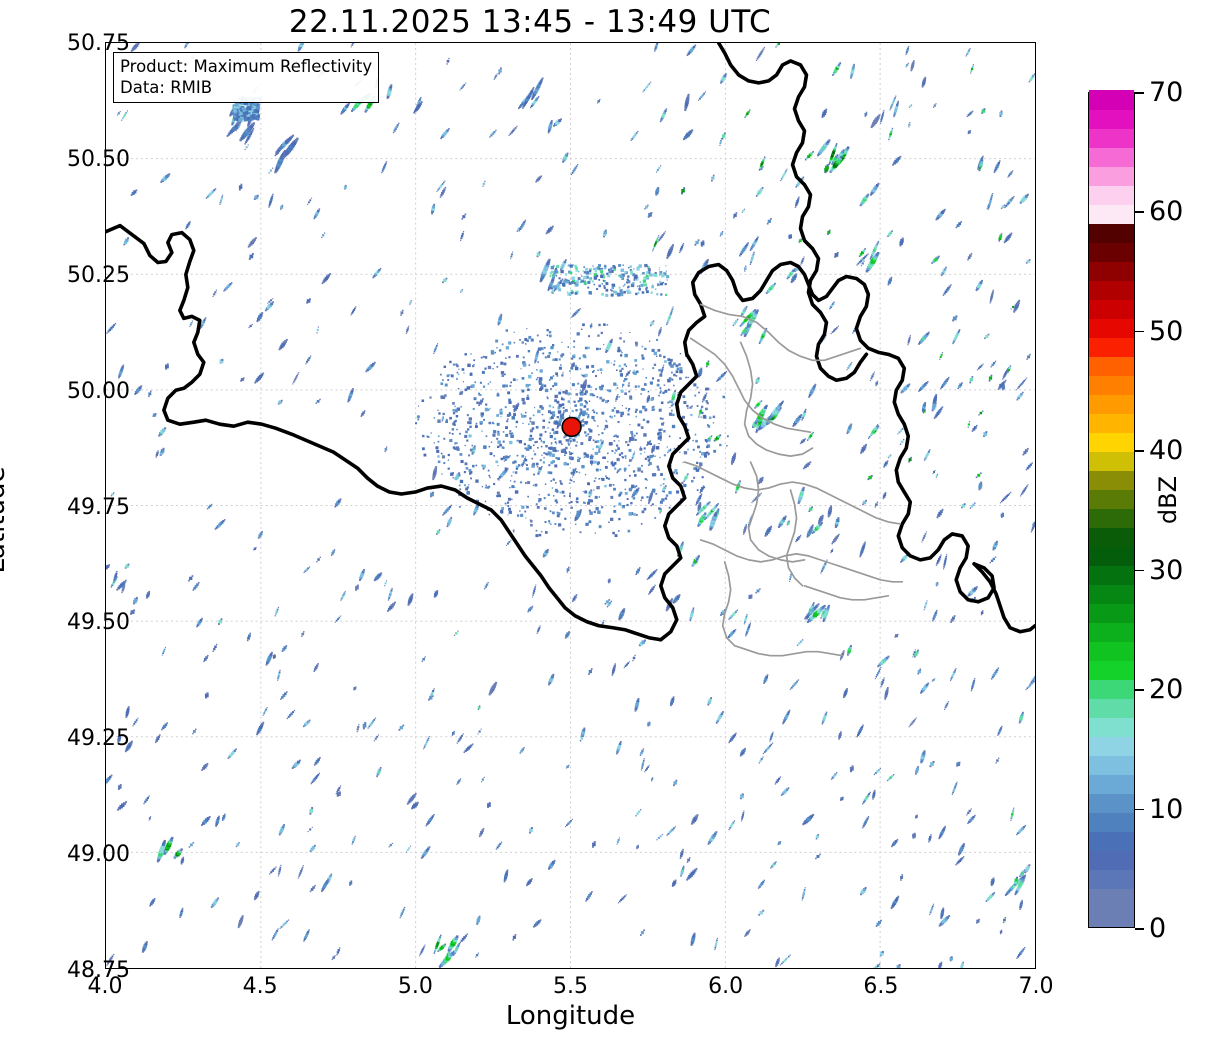  What do you see at coordinates (1111, 518) in the screenshot?
I see `colorbar-segment` at bounding box center [1111, 518].